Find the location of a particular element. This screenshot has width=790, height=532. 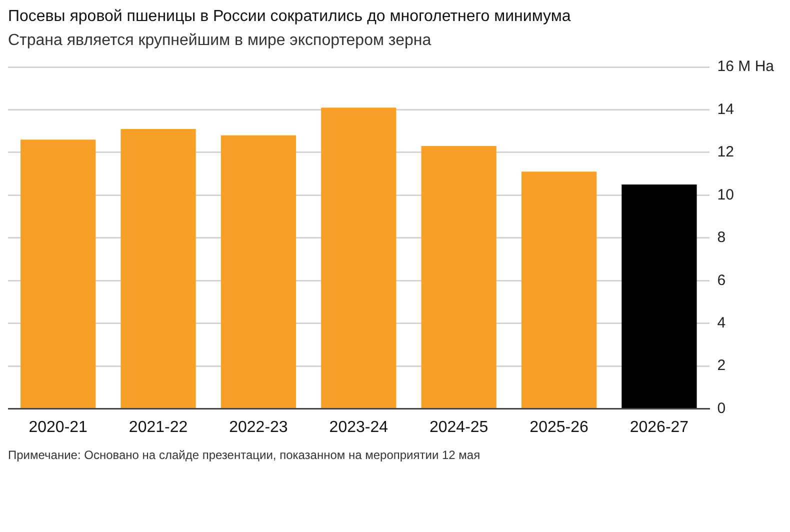

chart-subtitle: Страна является крупнейшим в мире экспортером зерна is located at coordinates (220, 41).